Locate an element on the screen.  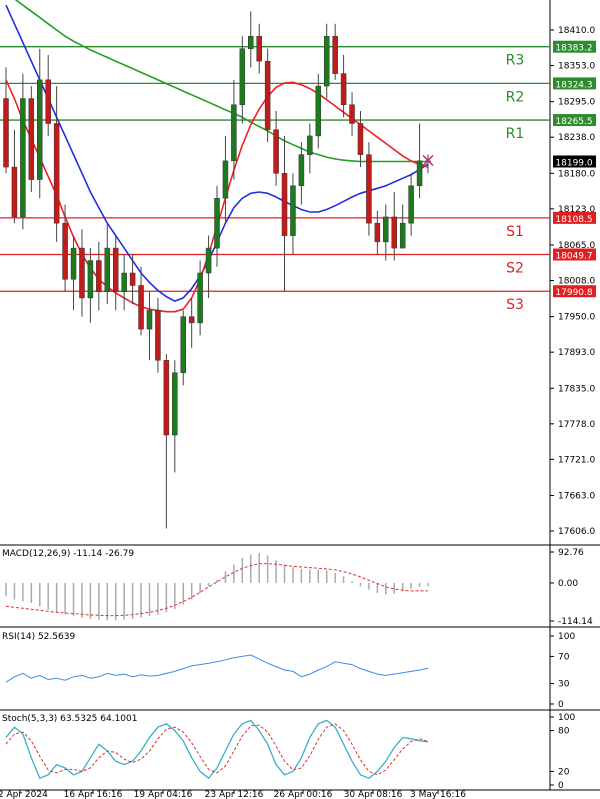
stoch-k-line is located at coordinates (217, 749).